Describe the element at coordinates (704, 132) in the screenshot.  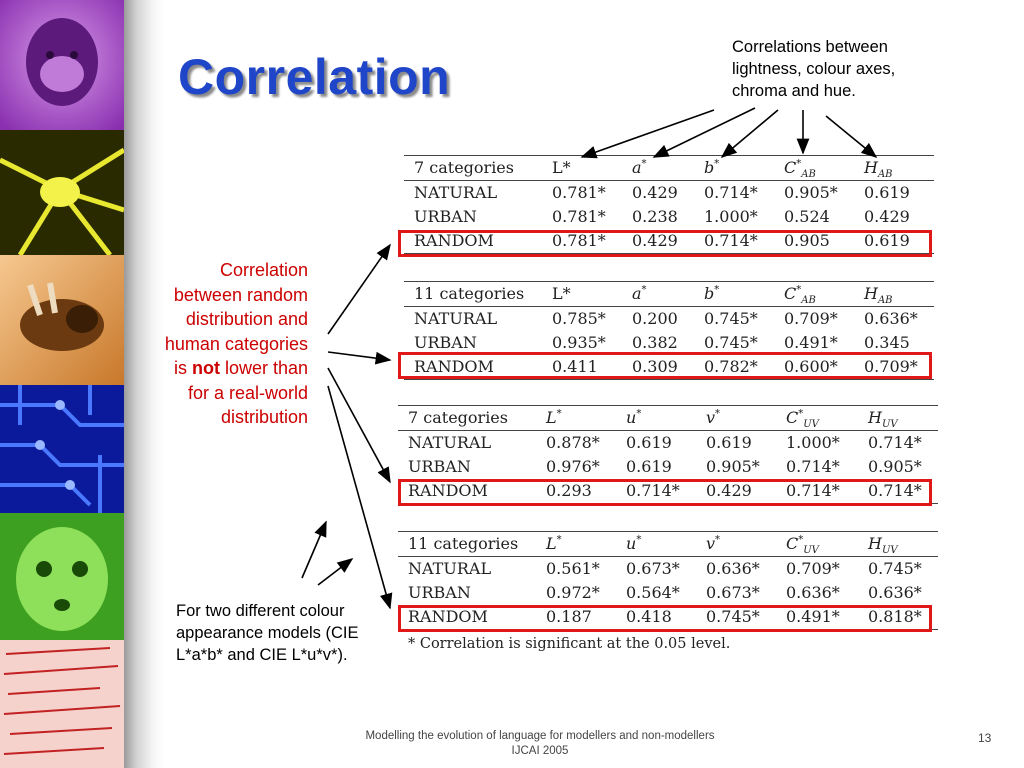
I see `arrow-to-a` at that location.